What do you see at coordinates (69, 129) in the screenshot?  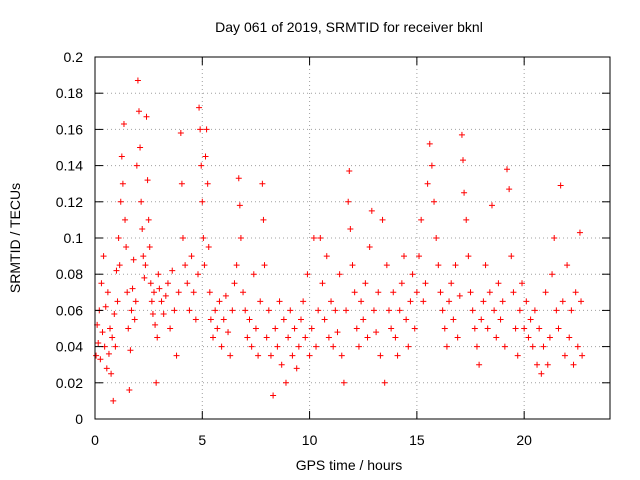 I see `y-tick-label: 0.16` at bounding box center [69, 129].